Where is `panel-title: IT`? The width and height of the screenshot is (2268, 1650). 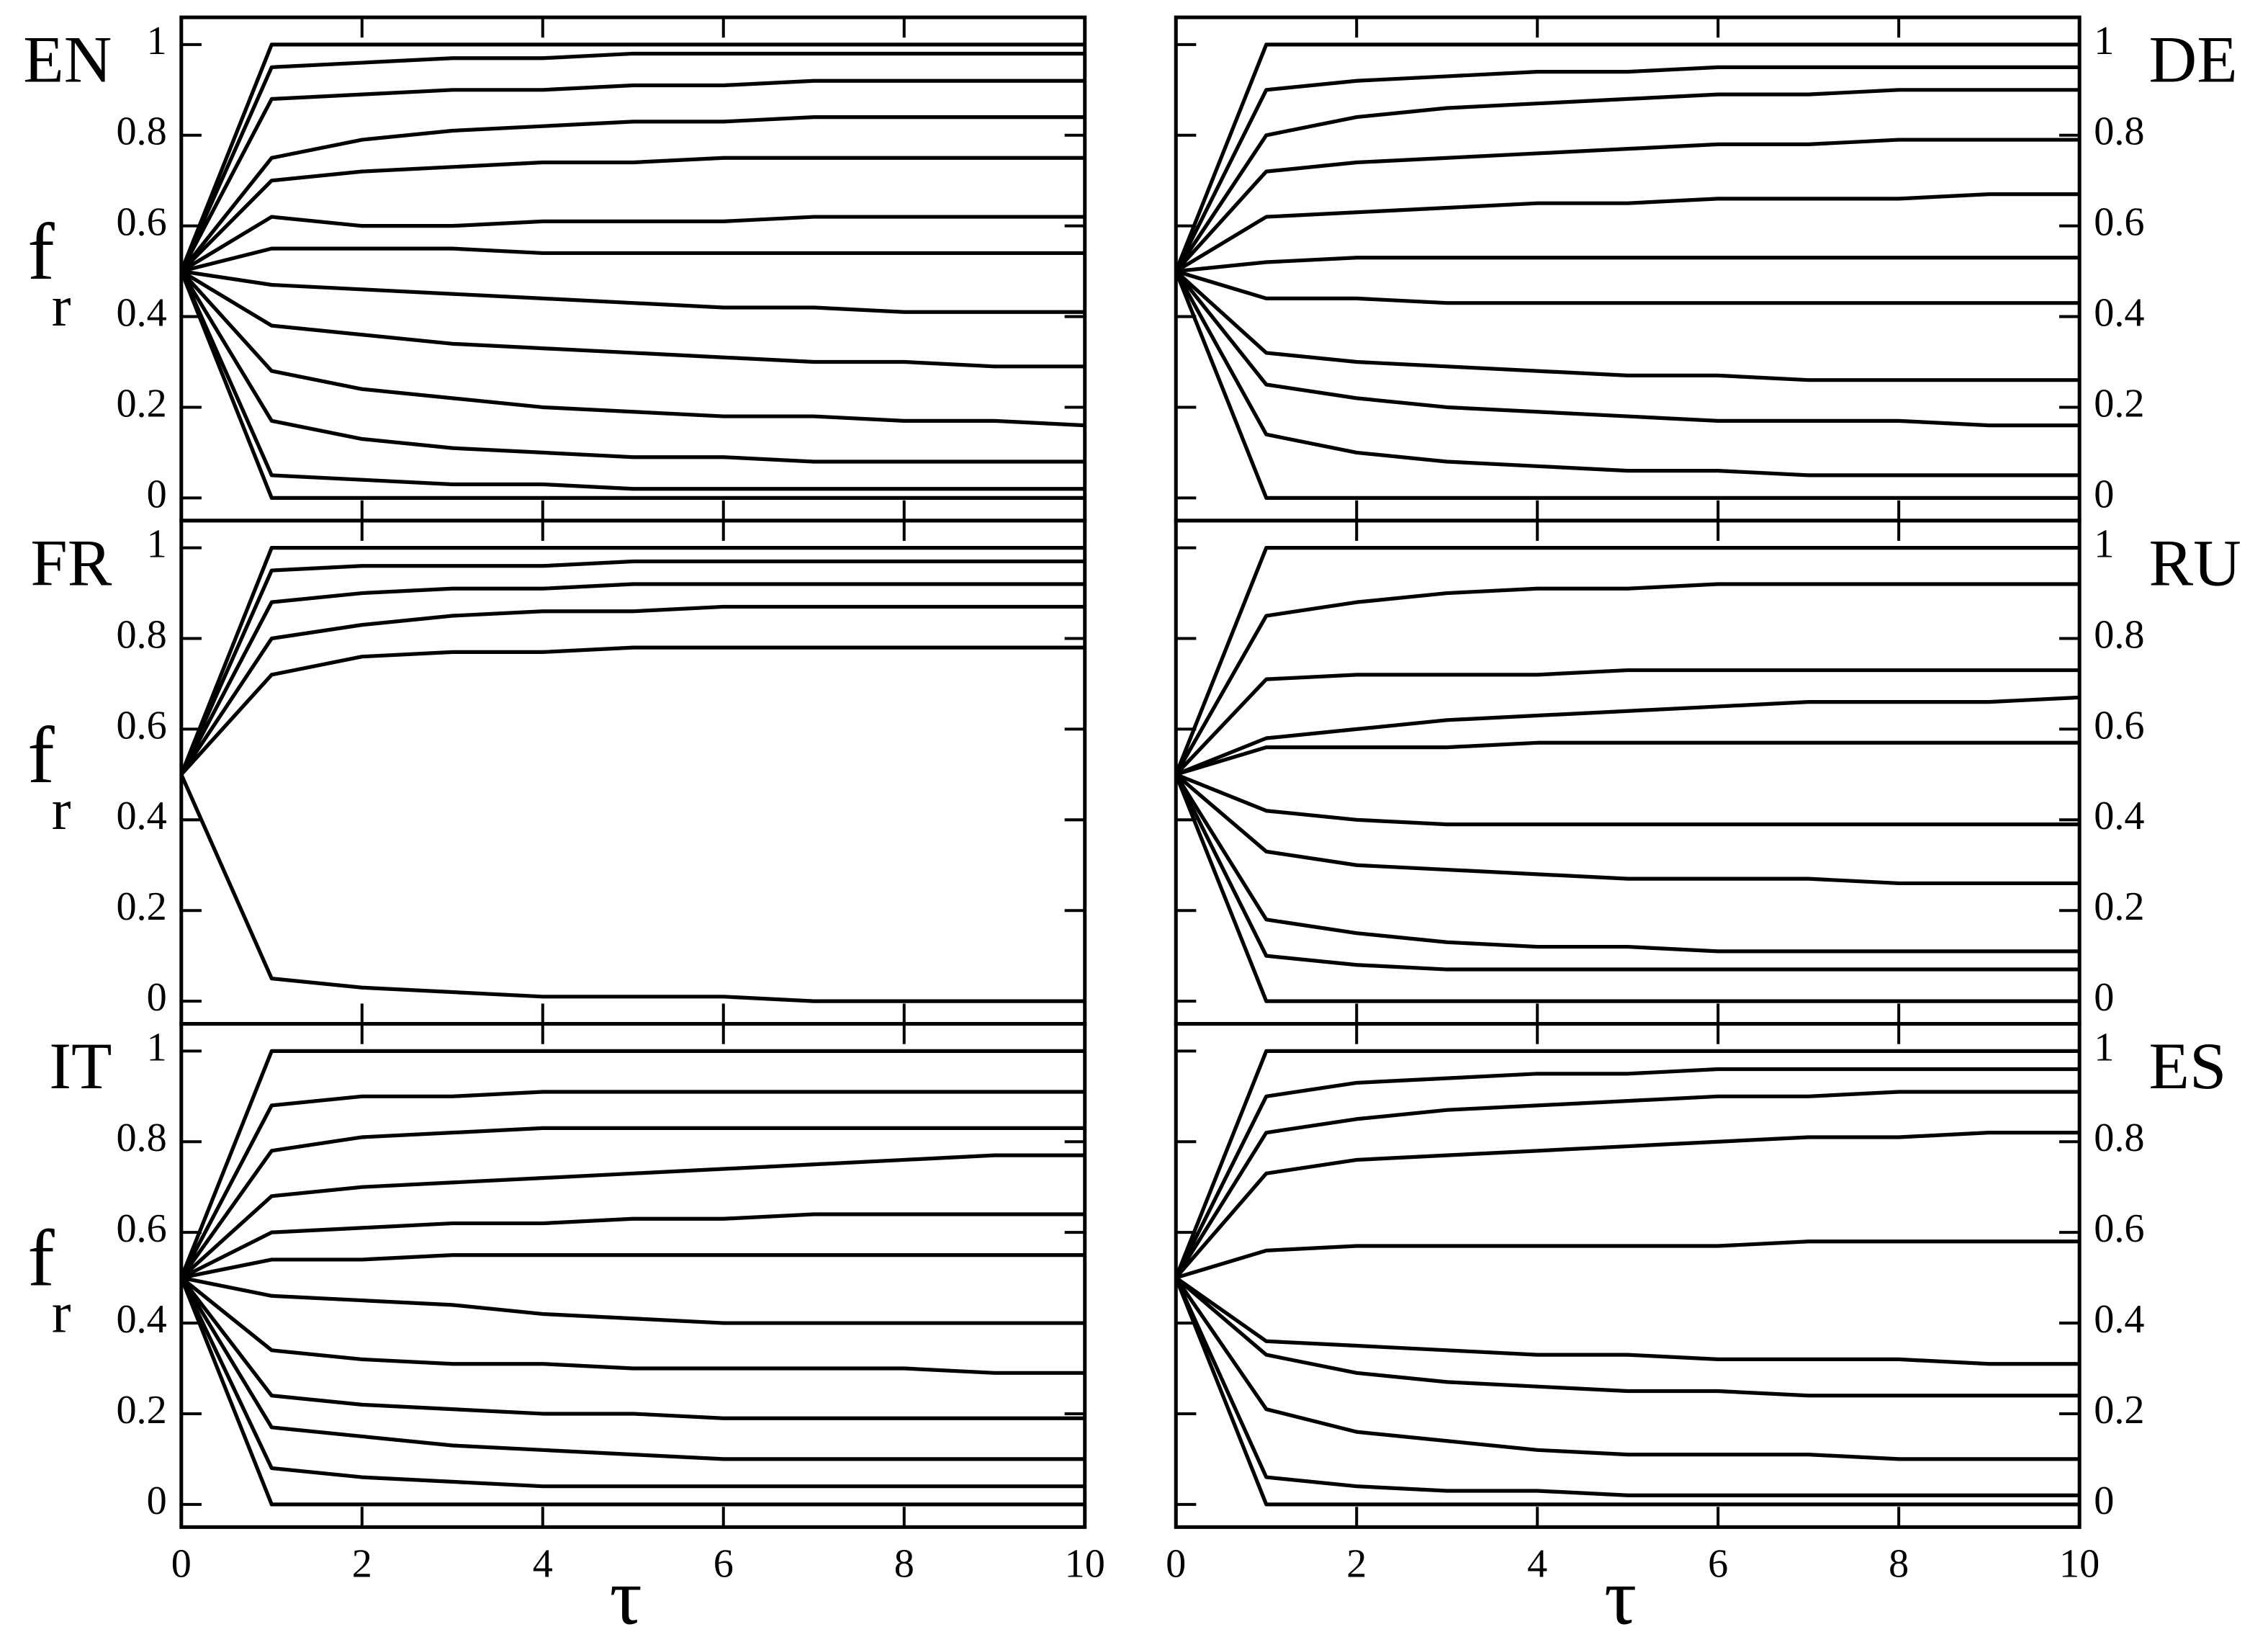
panel-title: IT is located at coordinates (80, 1066).